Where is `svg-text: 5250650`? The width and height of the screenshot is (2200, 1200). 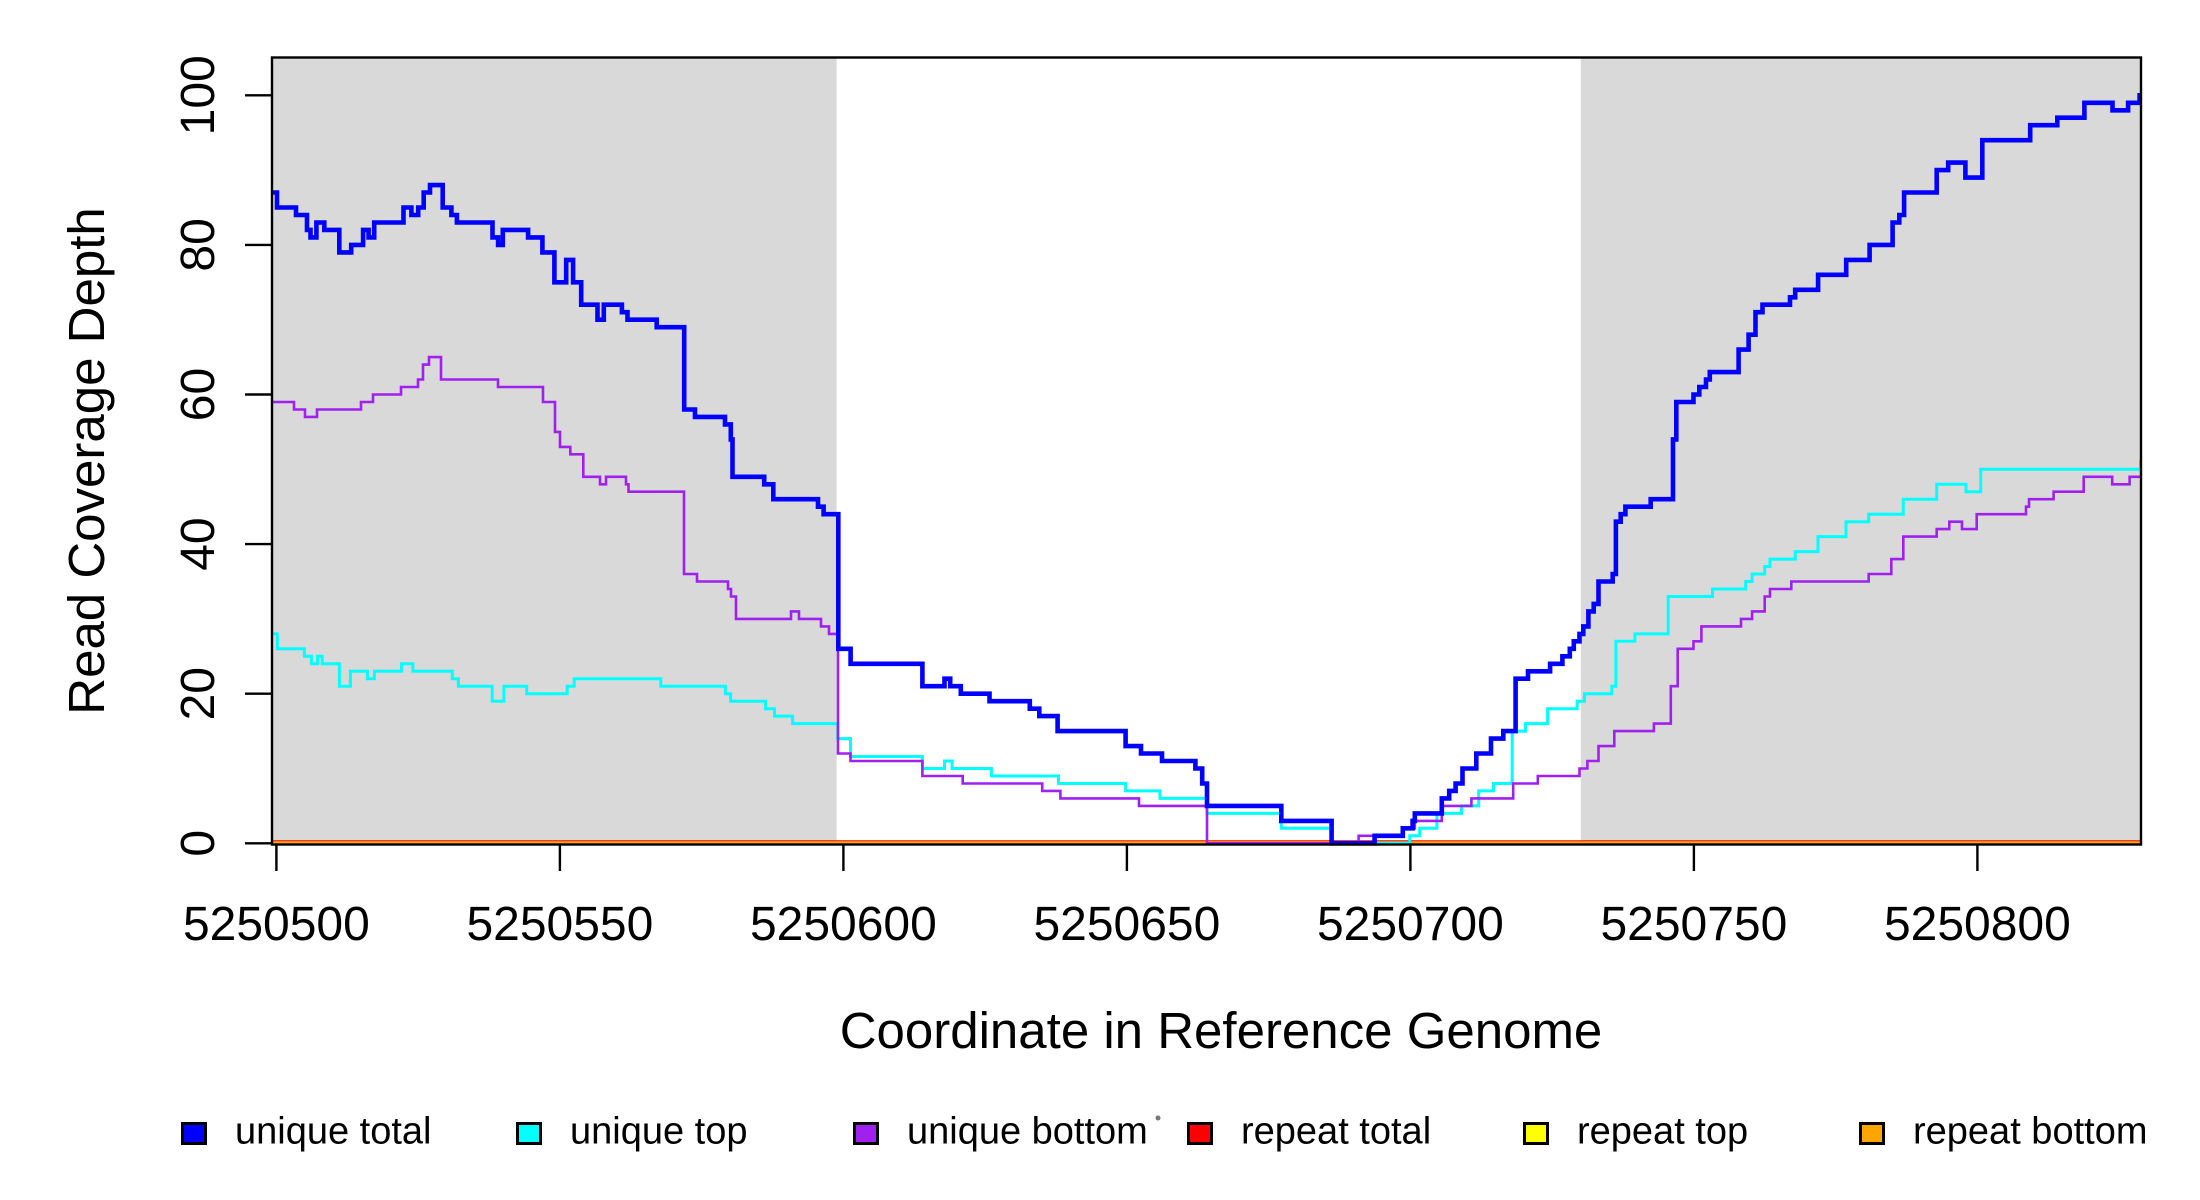 svg-text: 5250650 is located at coordinates (1126, 924).